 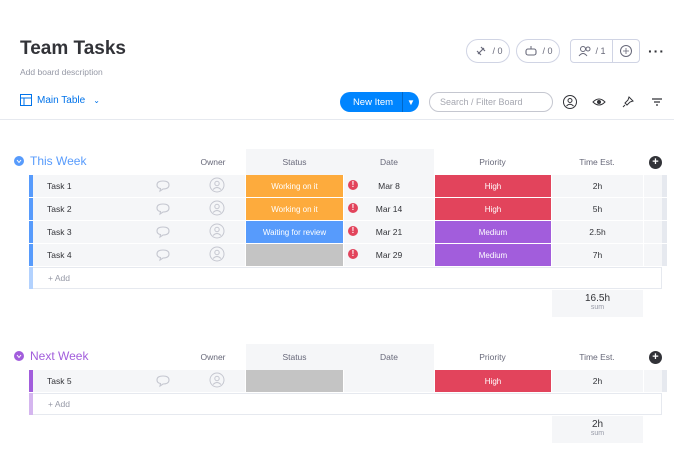 I want to click on group-title-this-week: This Week, so click(x=50, y=161).